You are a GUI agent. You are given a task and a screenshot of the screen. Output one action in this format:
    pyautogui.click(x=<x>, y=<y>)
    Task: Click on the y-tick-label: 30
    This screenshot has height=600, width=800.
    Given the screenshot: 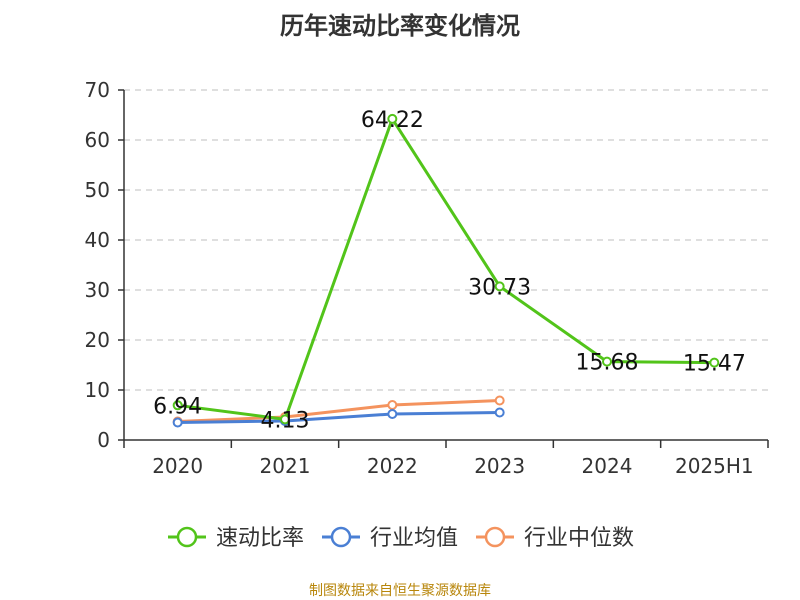 What is the action you would take?
    pyautogui.click(x=97, y=290)
    